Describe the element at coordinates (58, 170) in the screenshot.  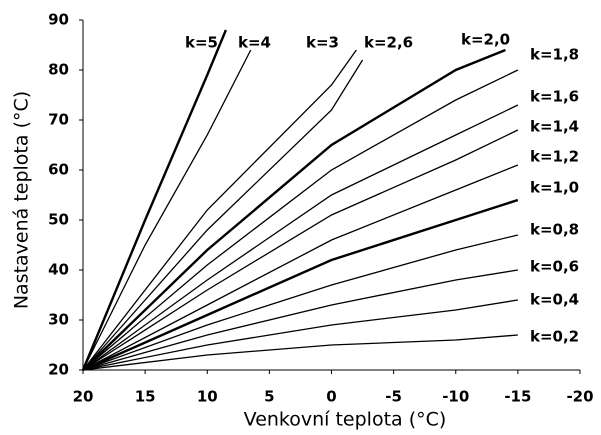
I see `y-tick-label: 60` at that location.